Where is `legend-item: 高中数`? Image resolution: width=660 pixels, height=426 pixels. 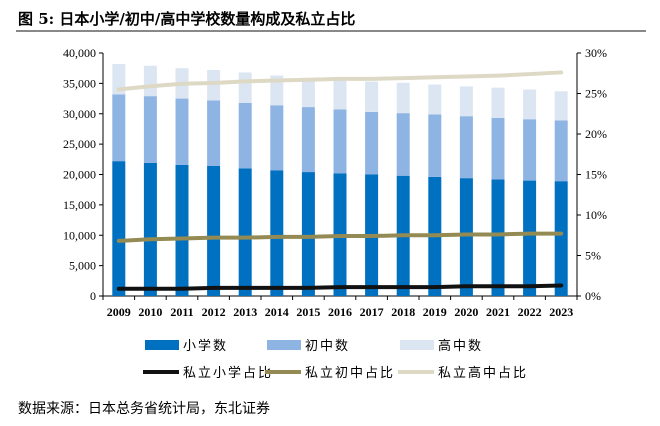 legend-item: 高中数 is located at coordinates (441, 345).